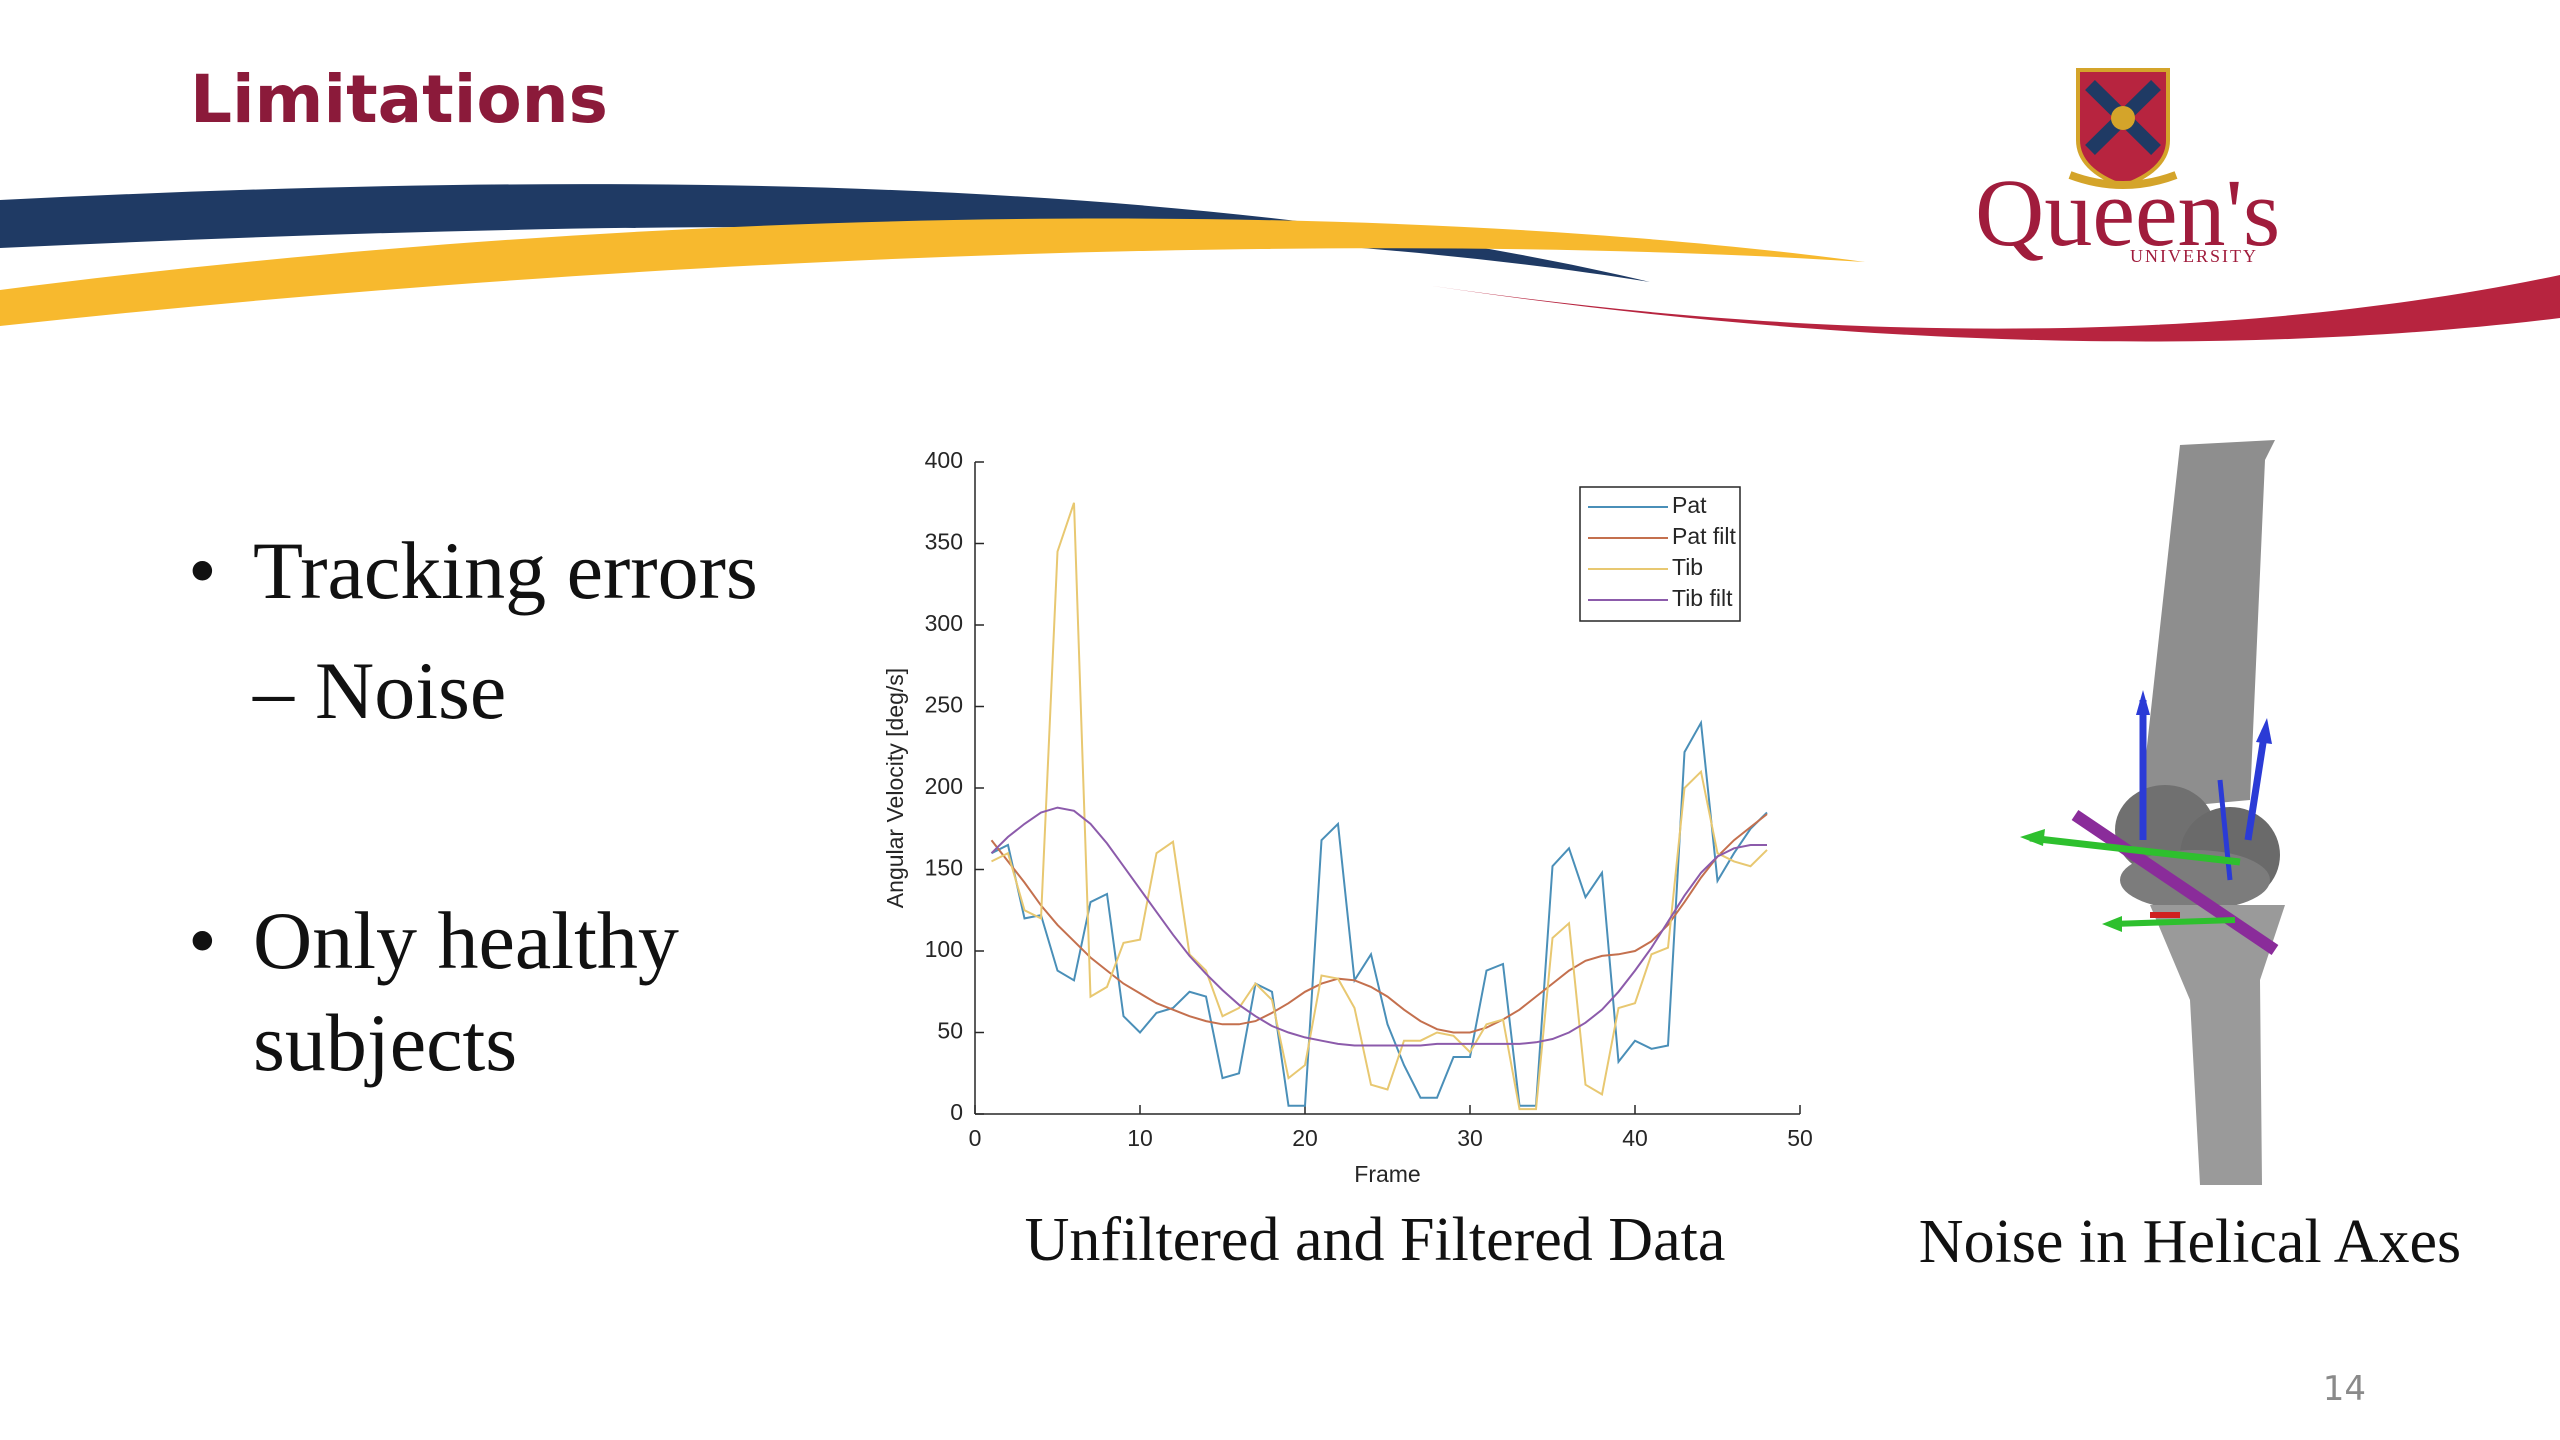 This screenshot has height=1440, width=2560. Describe the element at coordinates (1635, 1138) in the screenshot. I see `x-tick-label: 40` at that location.